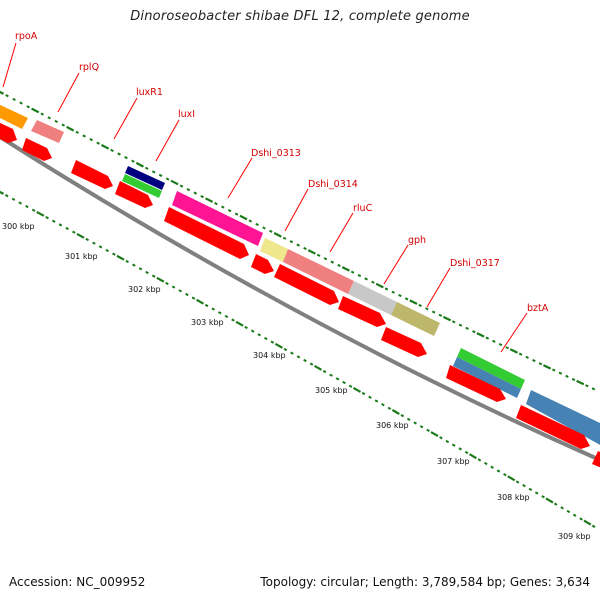  Describe the element at coordinates (89, 67) in the screenshot. I see `gene-label-rplQ: rplQ` at that location.